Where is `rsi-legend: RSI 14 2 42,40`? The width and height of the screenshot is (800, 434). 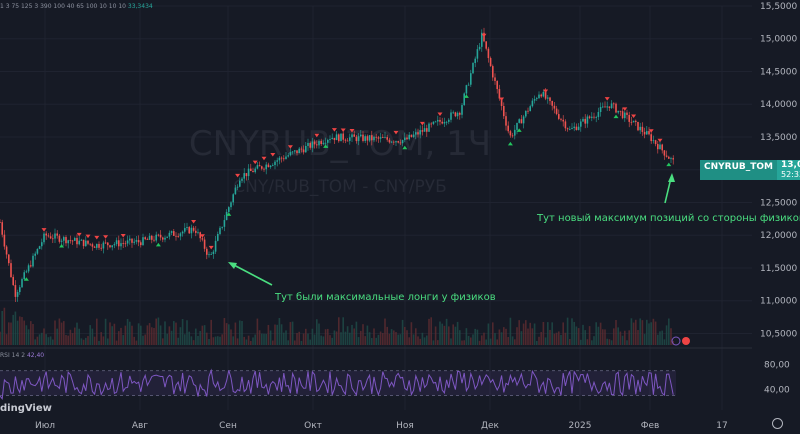 rsi-legend: RSI 14 2 42,40 is located at coordinates (22, 355).